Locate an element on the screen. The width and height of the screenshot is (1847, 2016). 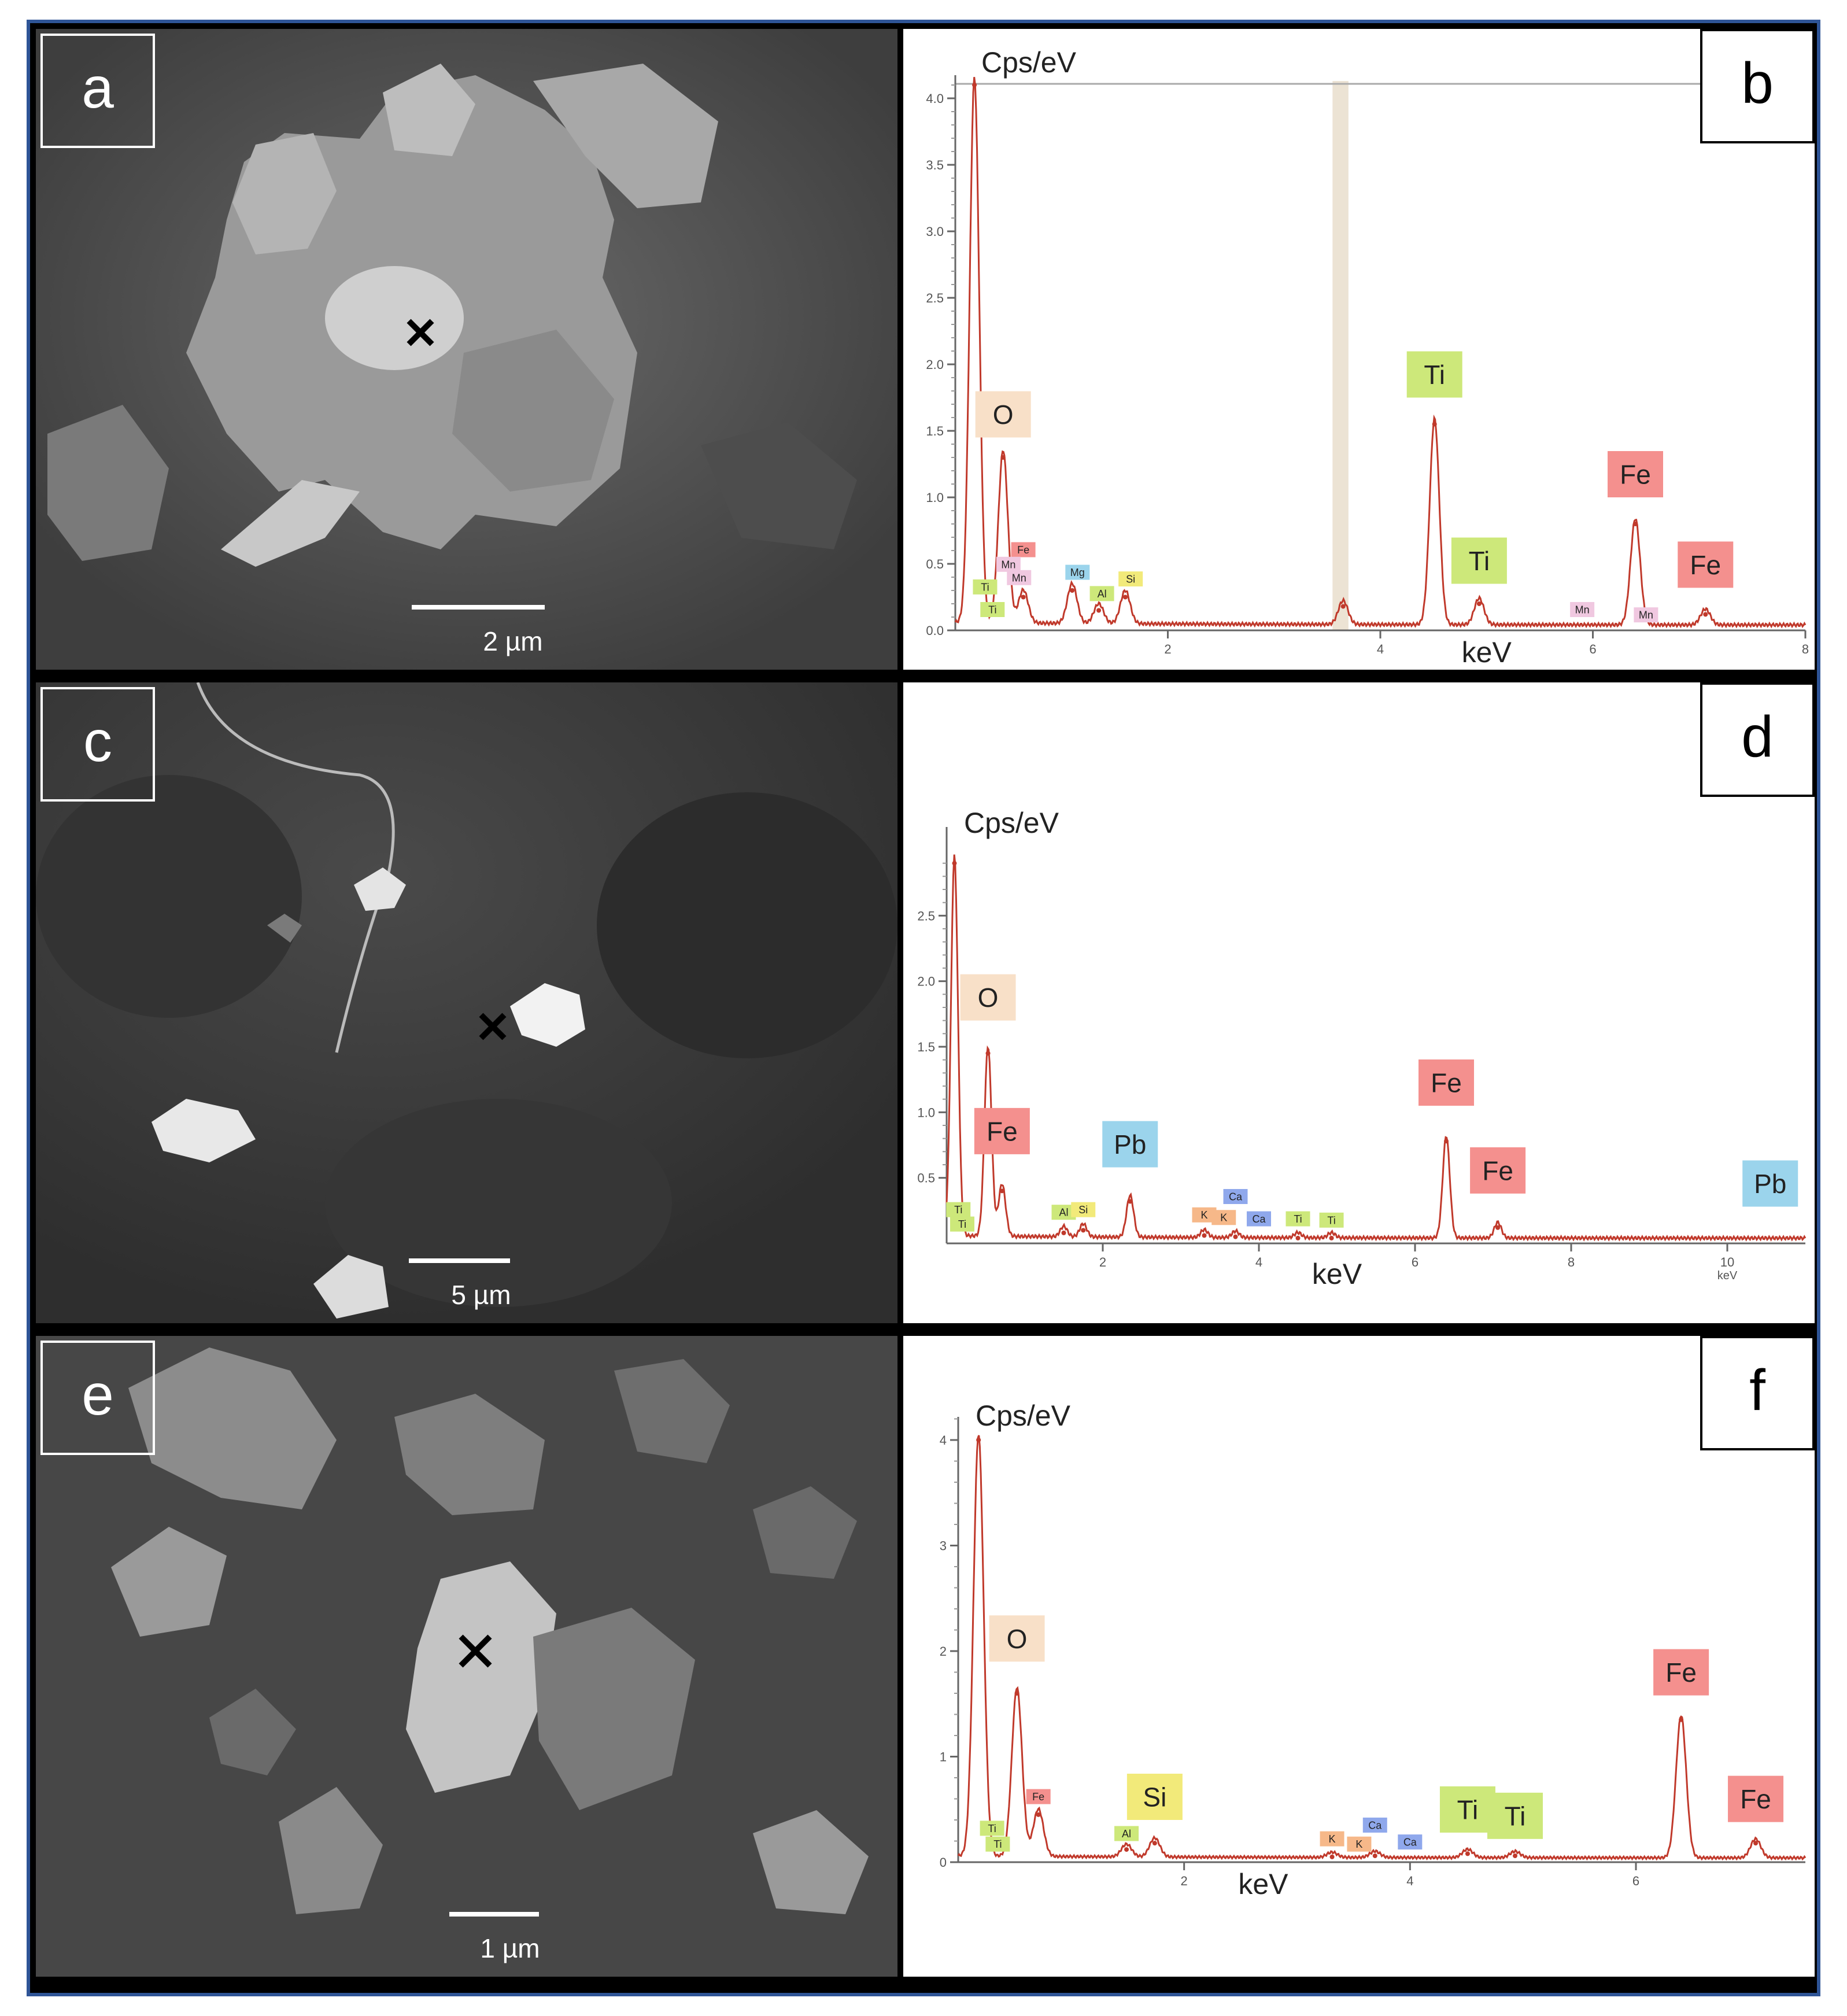
target-cross-a is located at coordinates (420, 333).